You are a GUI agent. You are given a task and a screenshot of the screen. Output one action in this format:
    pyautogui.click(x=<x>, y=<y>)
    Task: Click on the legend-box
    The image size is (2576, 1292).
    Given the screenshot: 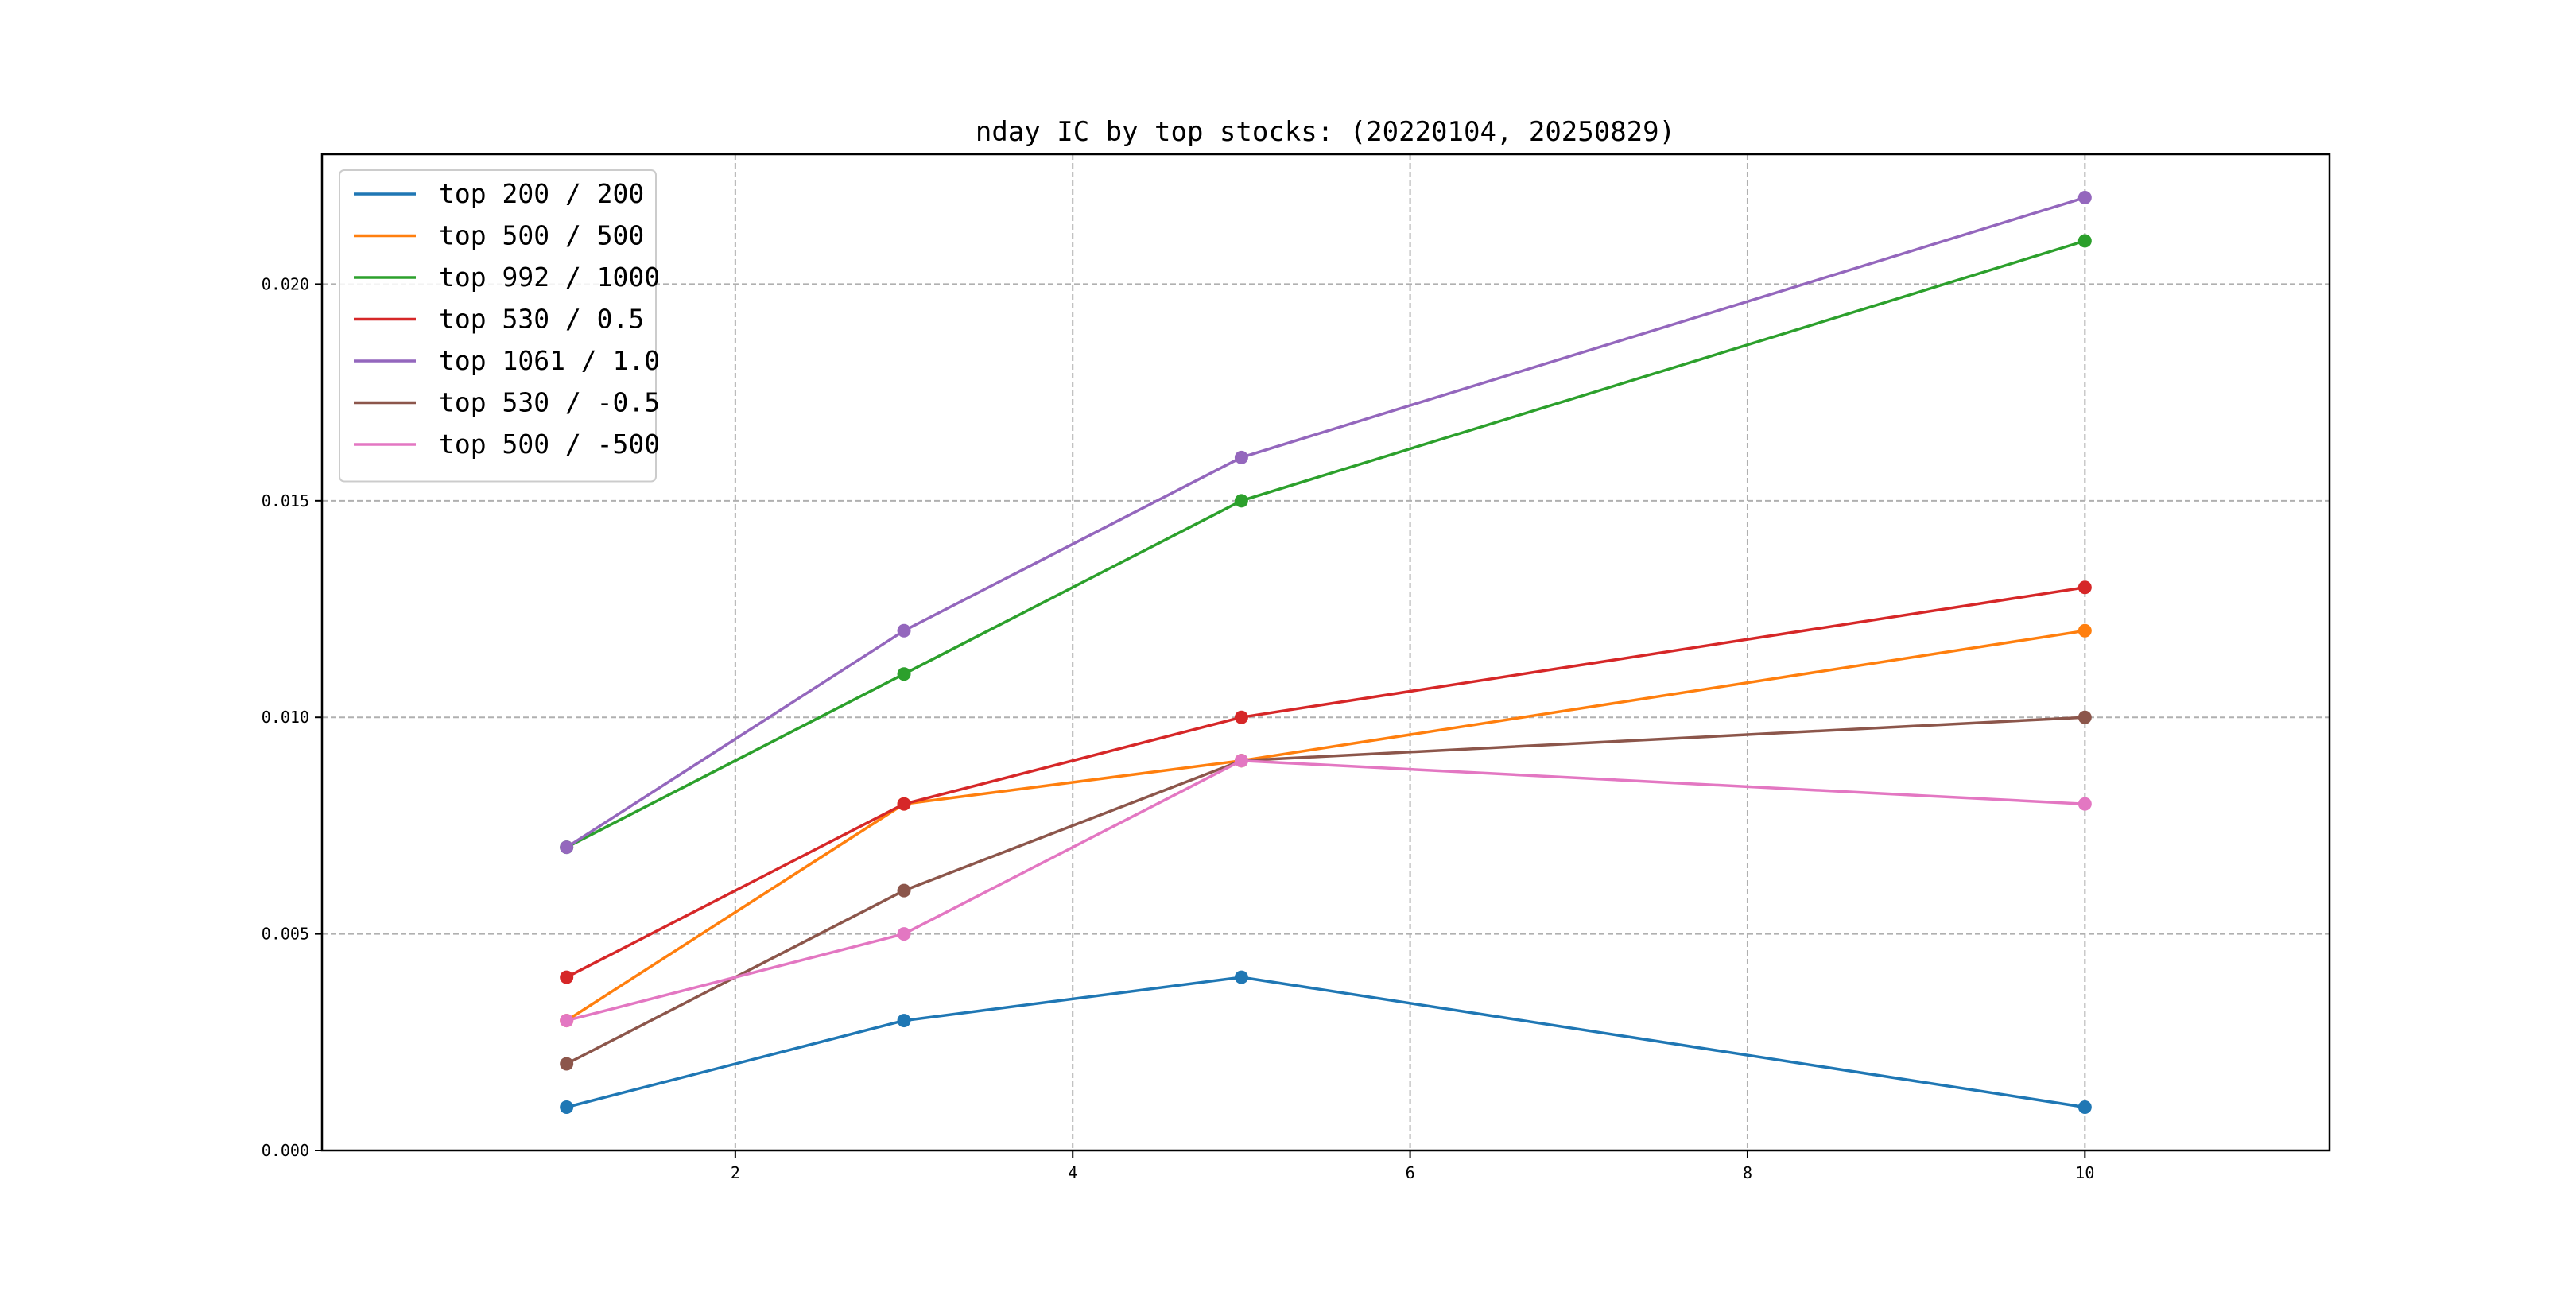 What is the action you would take?
    pyautogui.click(x=498, y=326)
    